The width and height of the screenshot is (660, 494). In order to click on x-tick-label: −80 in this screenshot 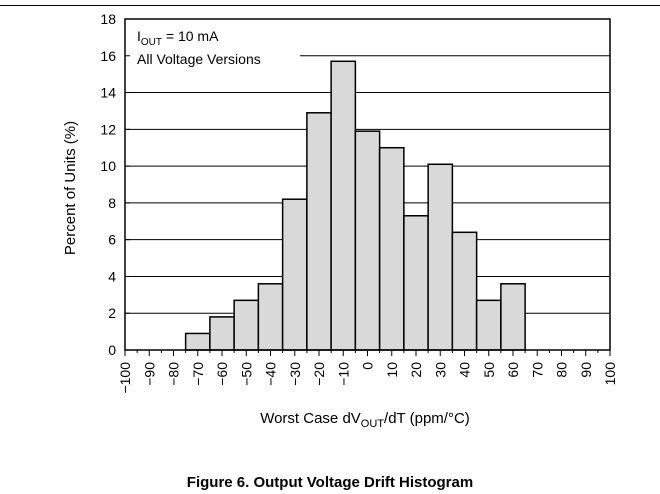, I will do `click(174, 374)`.